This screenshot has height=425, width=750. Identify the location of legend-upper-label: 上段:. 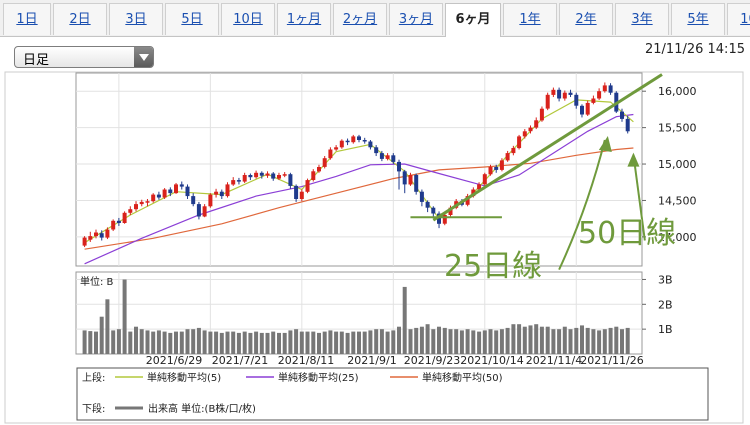
(93, 377).